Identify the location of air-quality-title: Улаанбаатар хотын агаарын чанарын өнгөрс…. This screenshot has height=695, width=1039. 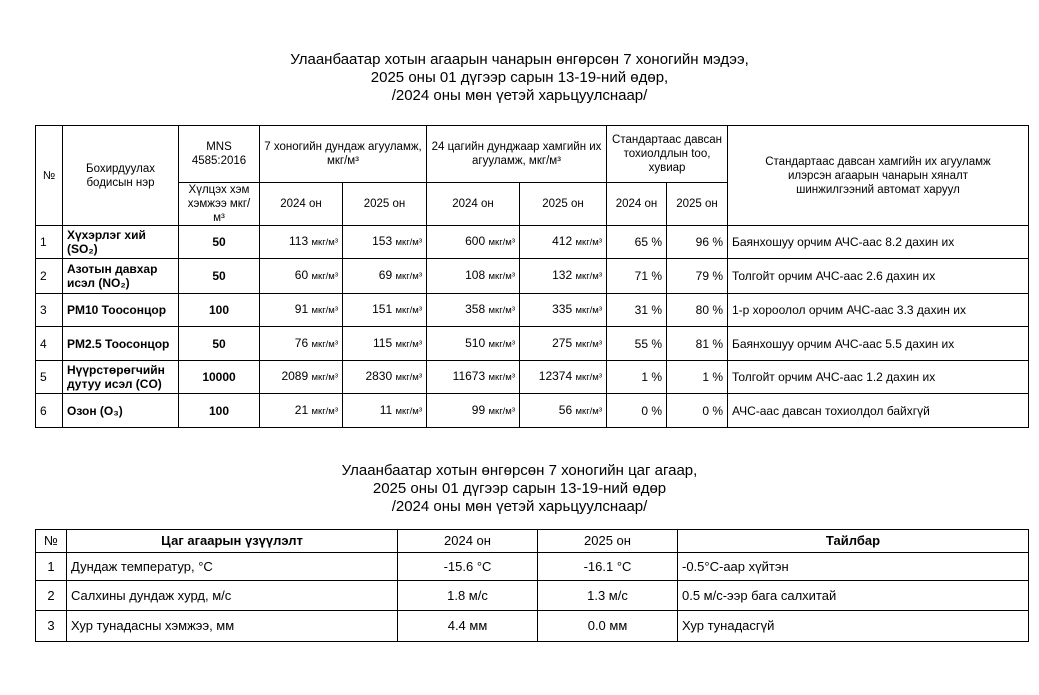
(519, 77).